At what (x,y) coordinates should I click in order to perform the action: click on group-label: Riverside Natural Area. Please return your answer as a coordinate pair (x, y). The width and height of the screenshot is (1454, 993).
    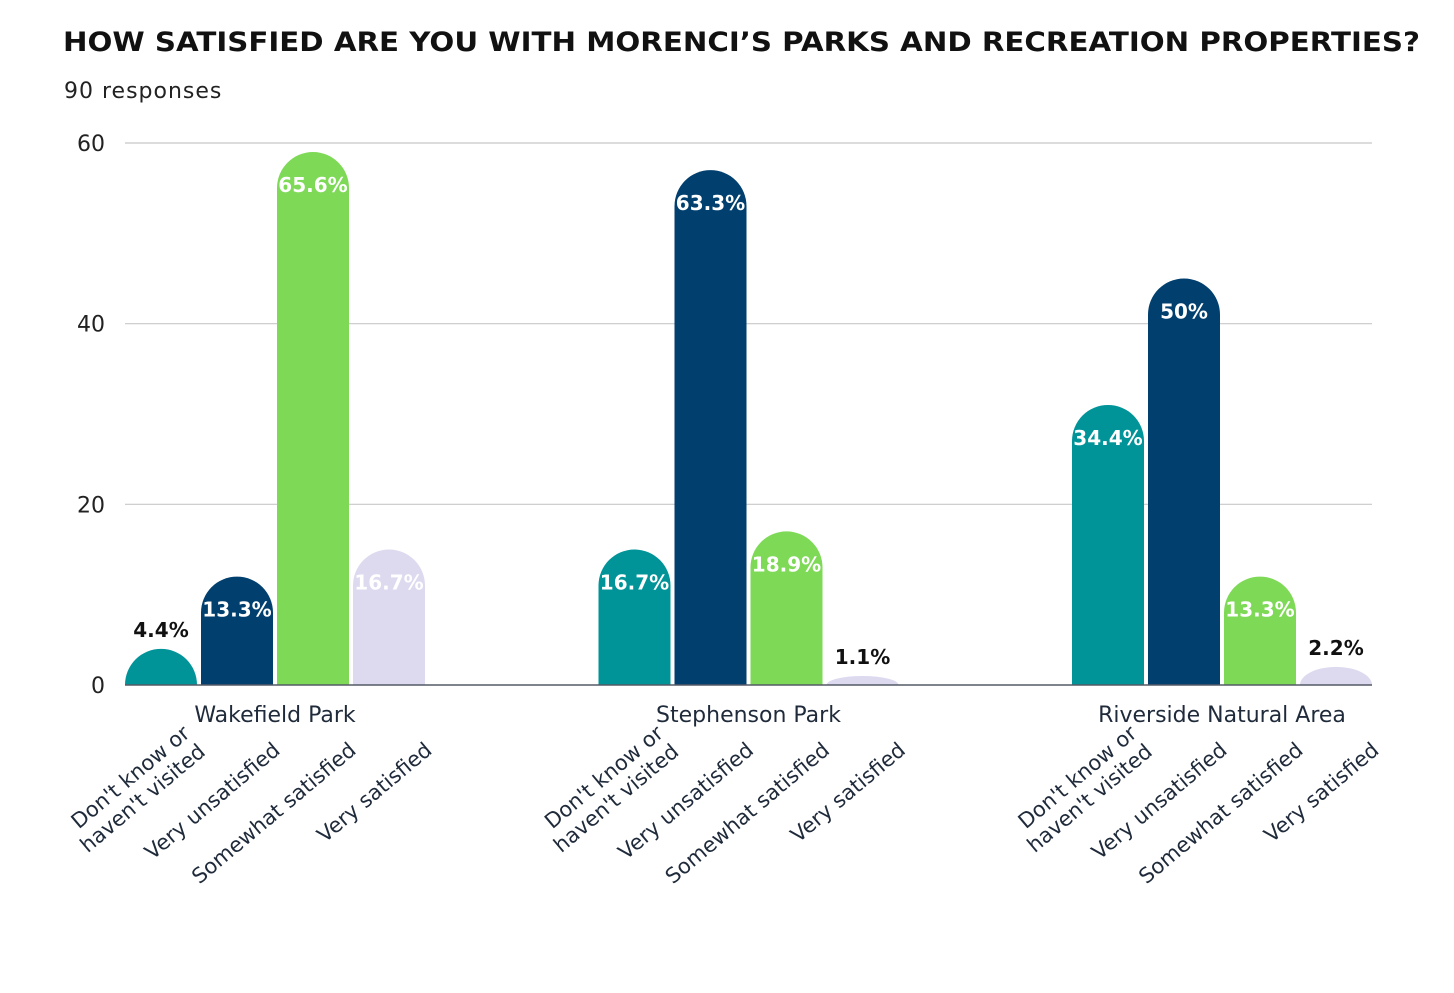
    Looking at the image, I should click on (1222, 715).